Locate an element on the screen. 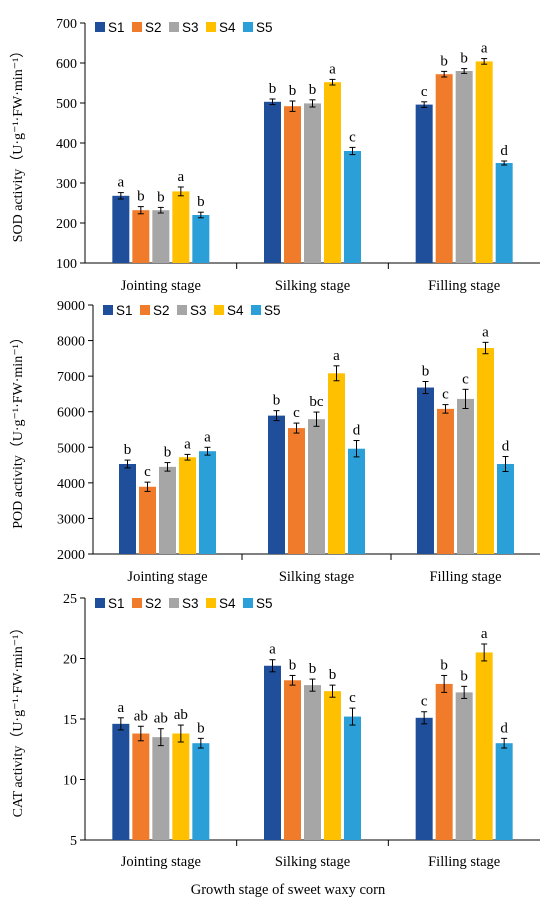 This screenshot has width=550, height=903. y-tick-label: 15 is located at coordinates (70, 720).